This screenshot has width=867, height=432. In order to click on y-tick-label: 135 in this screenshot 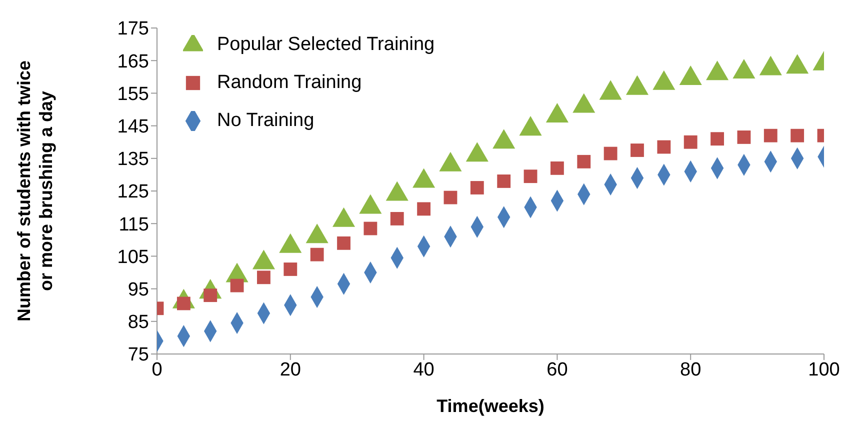, I will do `click(133, 159)`.